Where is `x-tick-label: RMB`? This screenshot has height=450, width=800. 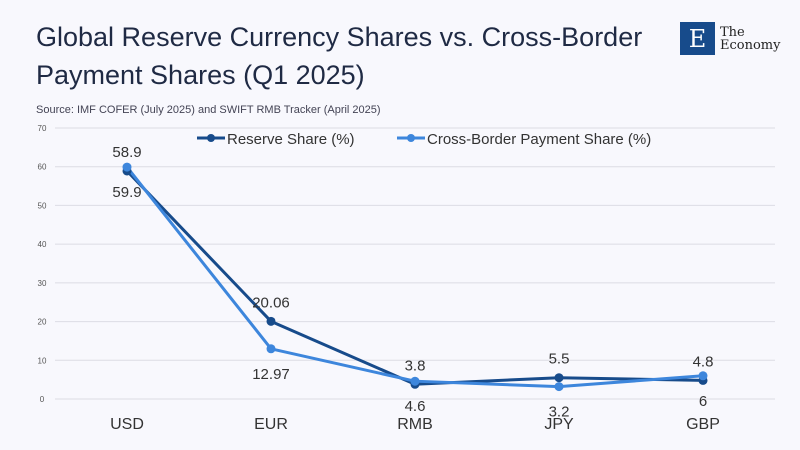
x-tick-label: RMB is located at coordinates (415, 424).